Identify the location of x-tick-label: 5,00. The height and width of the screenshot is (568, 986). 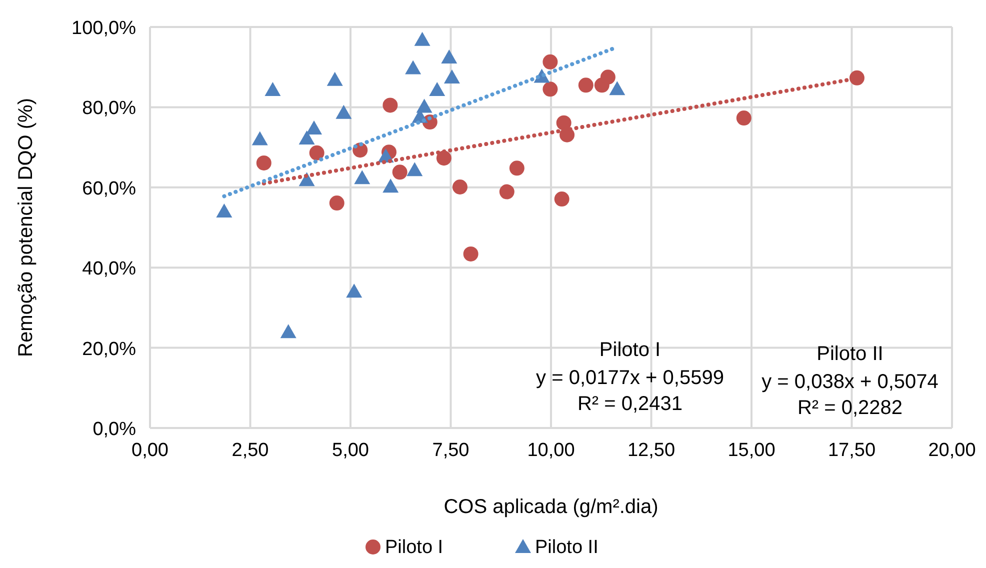
(350, 450).